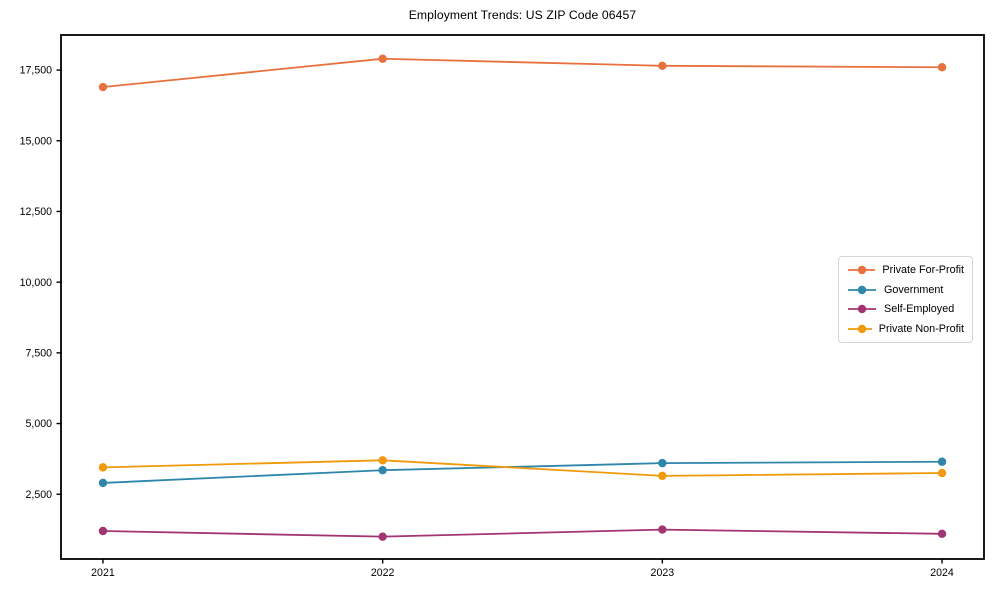  I want to click on legend-marker-private-non-profit, so click(860, 329).